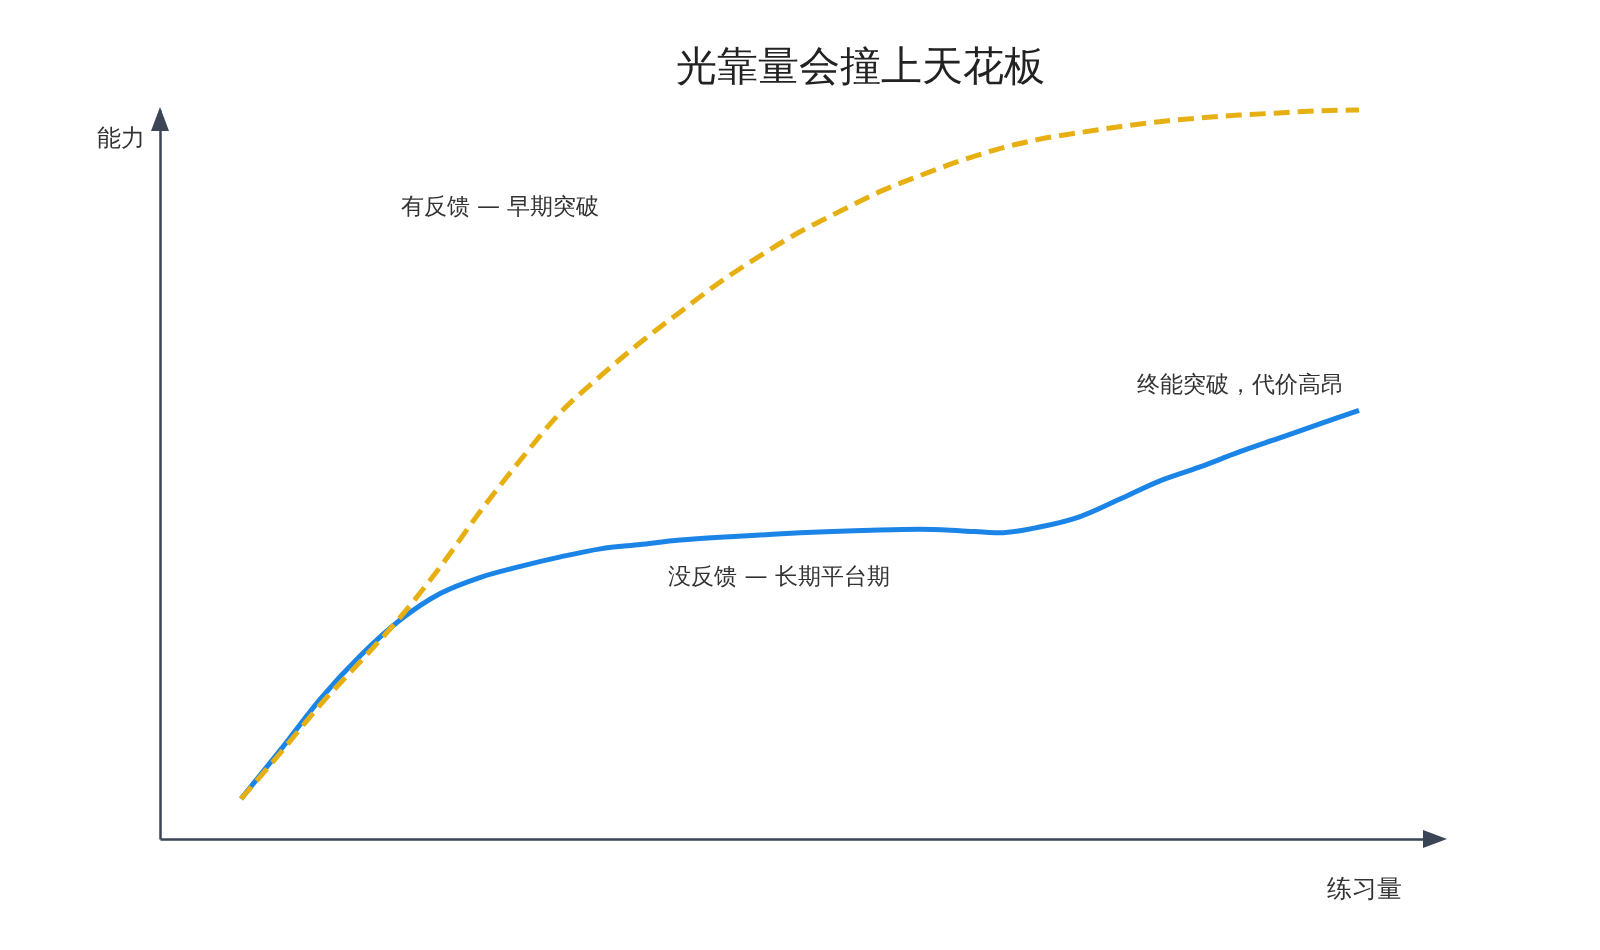 The image size is (1600, 950). I want to click on chart-title: 光靠量会撞上天花板, so click(860, 65).